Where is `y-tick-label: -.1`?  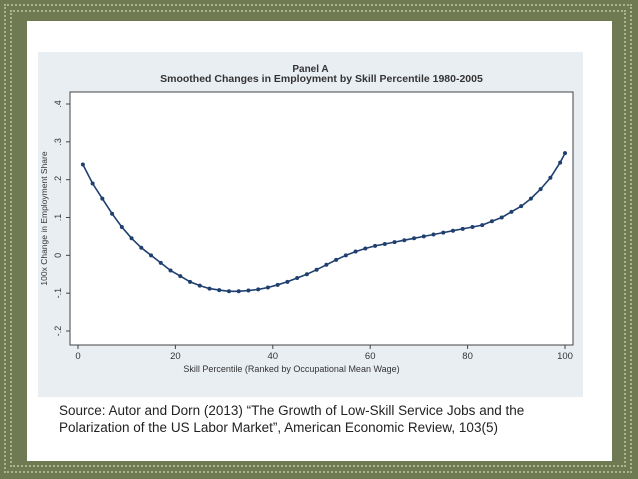 y-tick-label: -.1 is located at coordinates (58, 293).